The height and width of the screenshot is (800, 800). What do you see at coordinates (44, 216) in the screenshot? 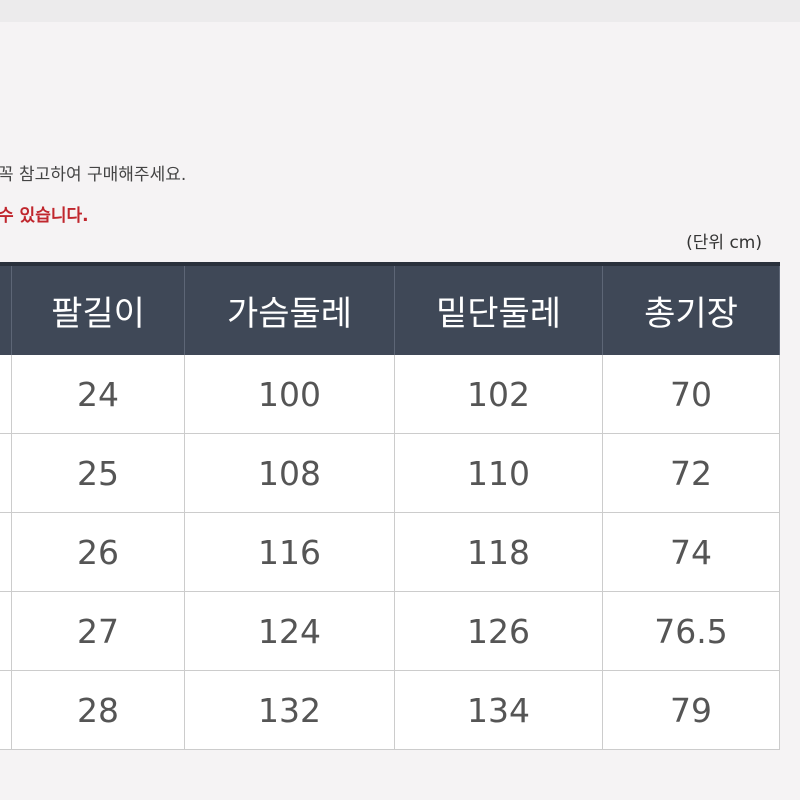
I see `notice-warning: 수 있습니다.` at bounding box center [44, 216].